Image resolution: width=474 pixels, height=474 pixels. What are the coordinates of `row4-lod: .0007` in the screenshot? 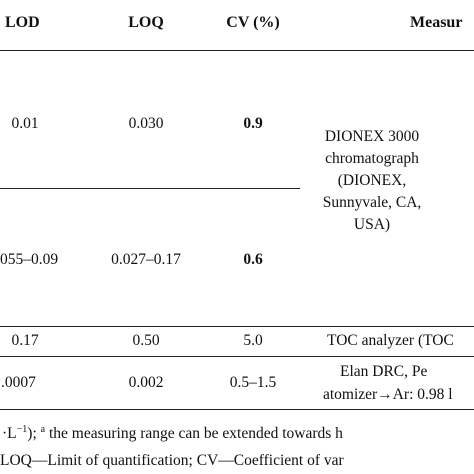 It's located at (18, 382).